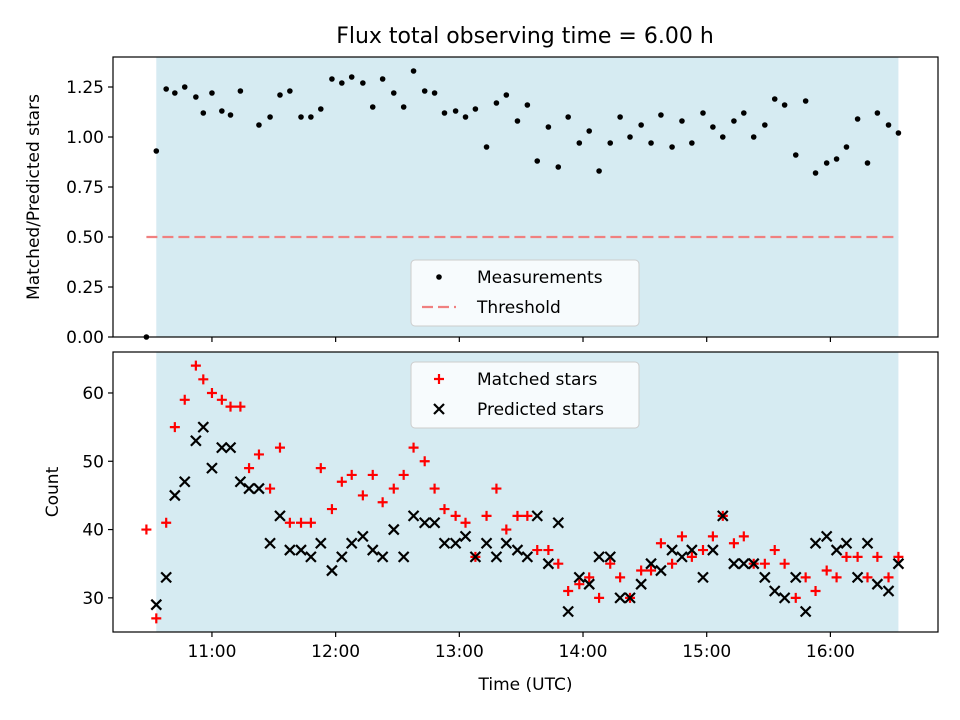  I want to click on y-tick-label: 0.25, so click(85, 288).